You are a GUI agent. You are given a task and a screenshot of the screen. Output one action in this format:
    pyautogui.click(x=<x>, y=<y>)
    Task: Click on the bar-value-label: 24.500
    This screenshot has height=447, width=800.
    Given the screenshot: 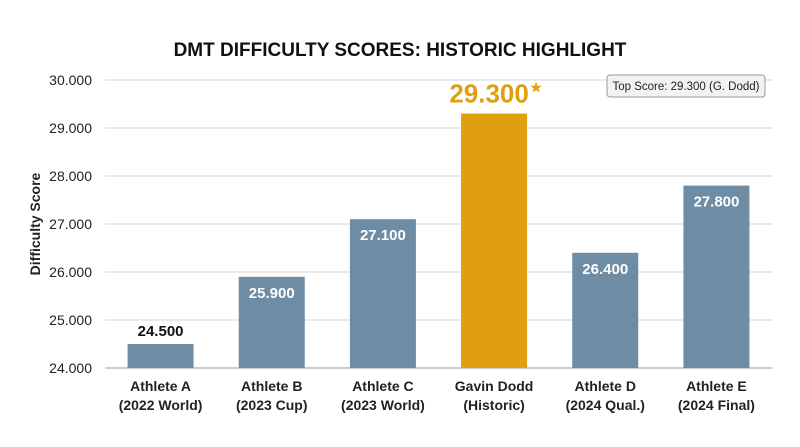 What is the action you would take?
    pyautogui.click(x=161, y=331)
    